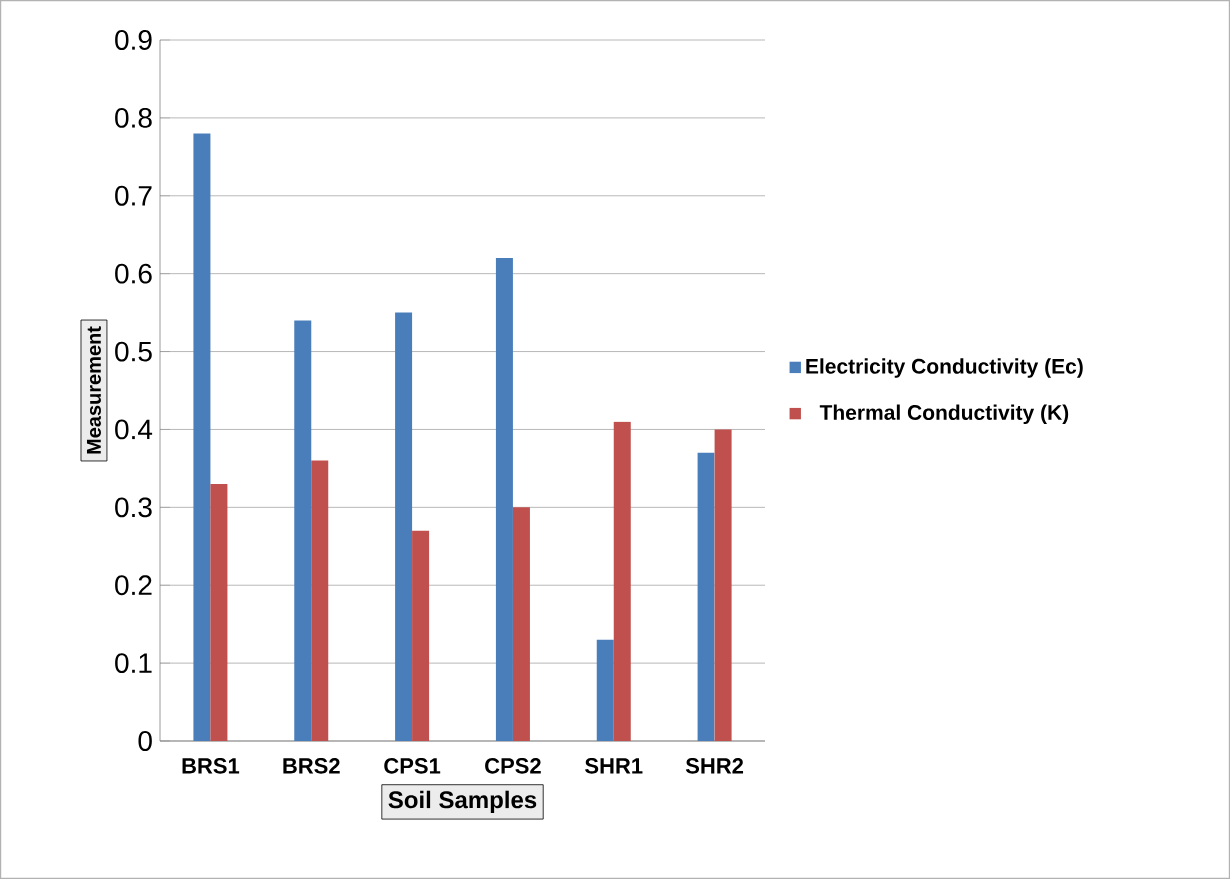  What do you see at coordinates (133, 585) in the screenshot?
I see `y-tick-label: 0.2` at bounding box center [133, 585].